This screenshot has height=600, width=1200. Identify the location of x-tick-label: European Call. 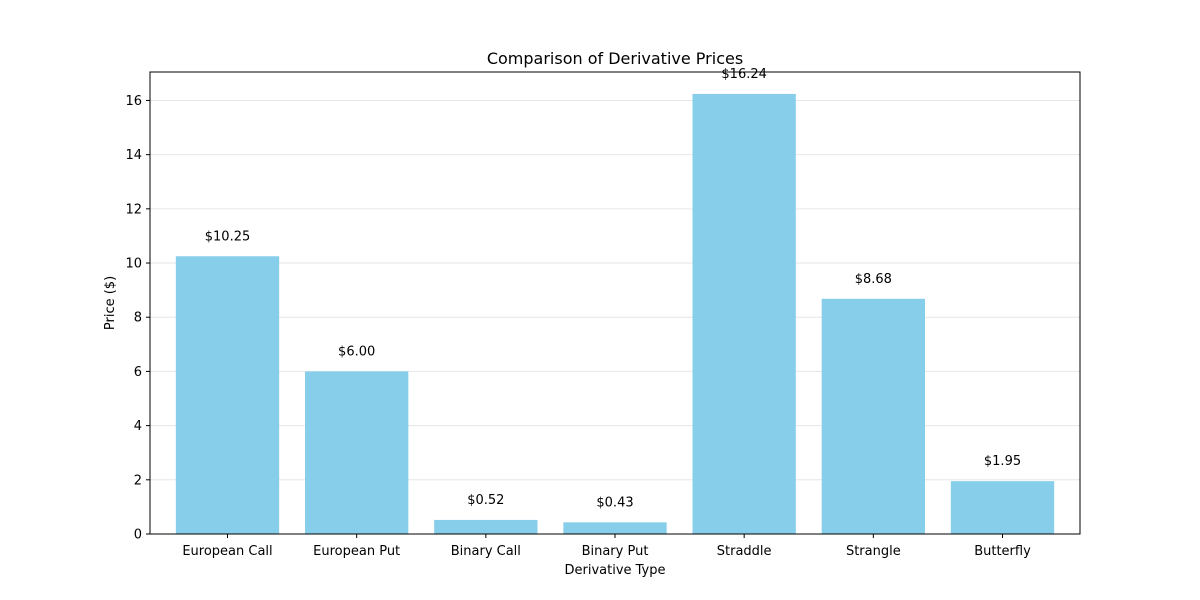
(227, 551).